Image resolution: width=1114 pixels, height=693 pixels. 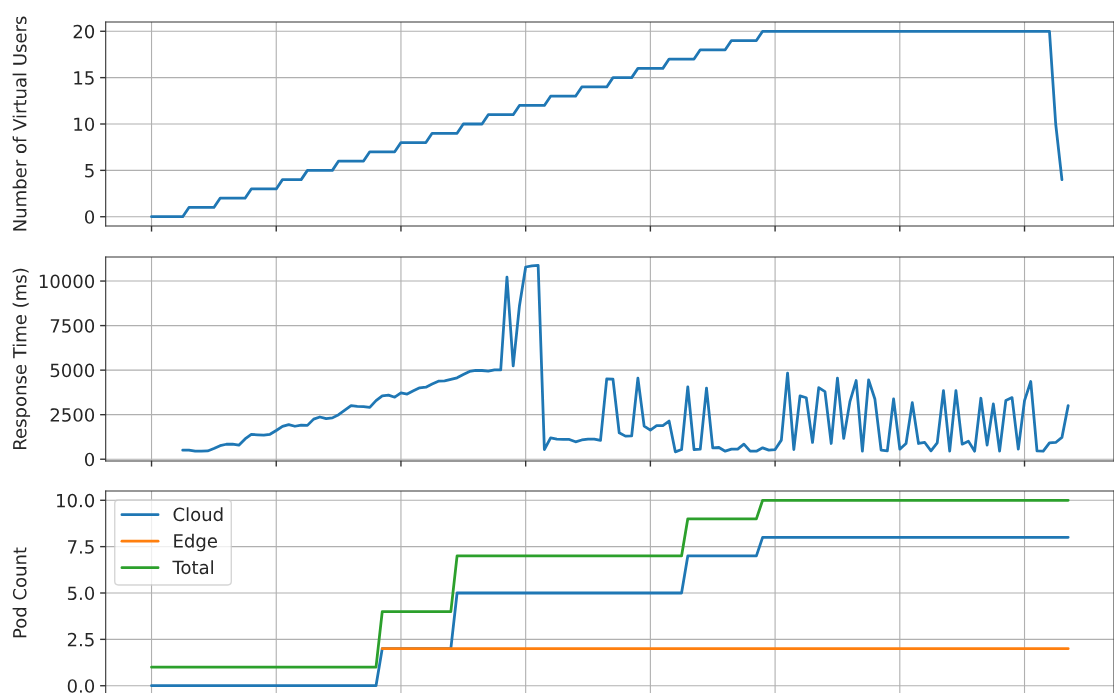 What do you see at coordinates (21, 358) in the screenshot?
I see `y-axis-title: Response Time (ms)` at bounding box center [21, 358].